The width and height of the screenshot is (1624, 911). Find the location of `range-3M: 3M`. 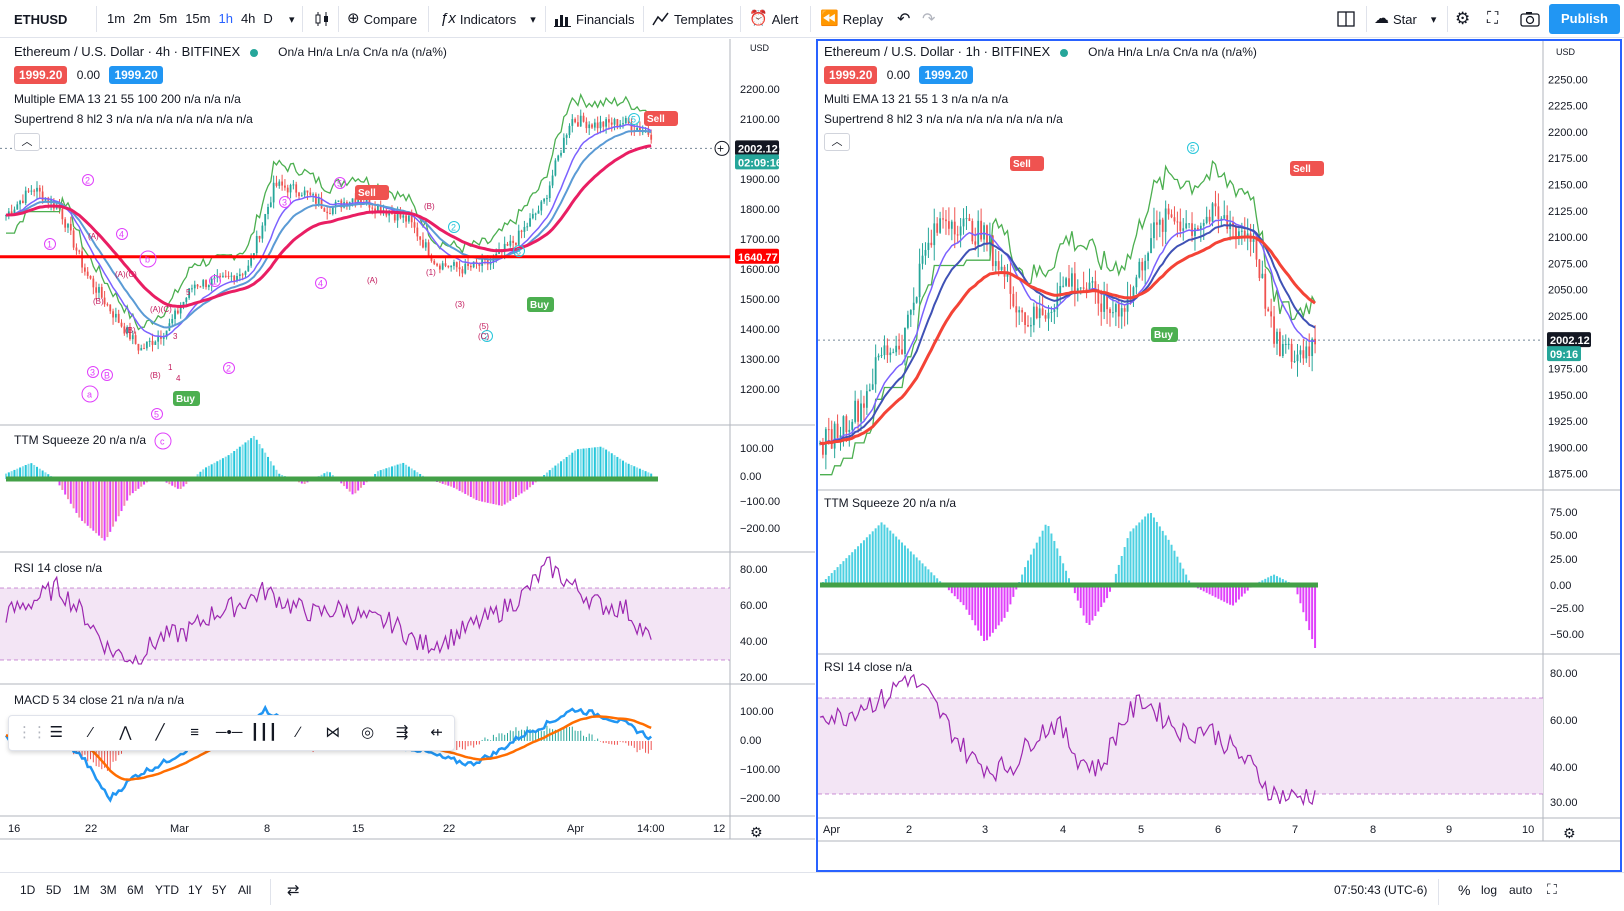

range-3M: 3M is located at coordinates (108, 890).